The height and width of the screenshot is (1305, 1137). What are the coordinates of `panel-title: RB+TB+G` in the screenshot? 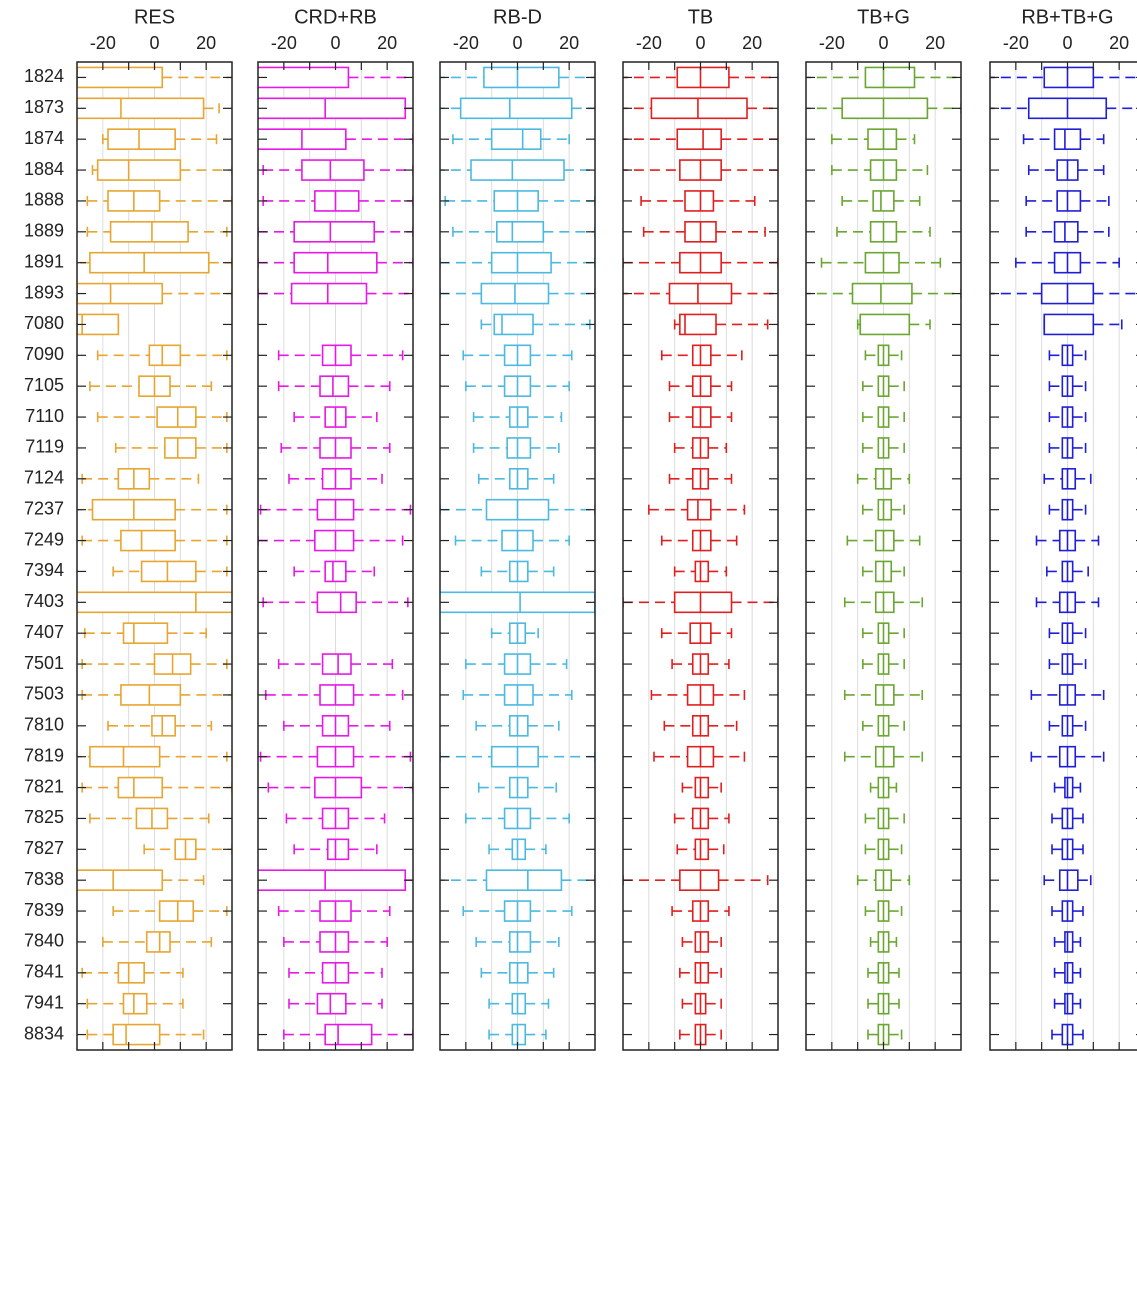 It's located at (1067, 17).